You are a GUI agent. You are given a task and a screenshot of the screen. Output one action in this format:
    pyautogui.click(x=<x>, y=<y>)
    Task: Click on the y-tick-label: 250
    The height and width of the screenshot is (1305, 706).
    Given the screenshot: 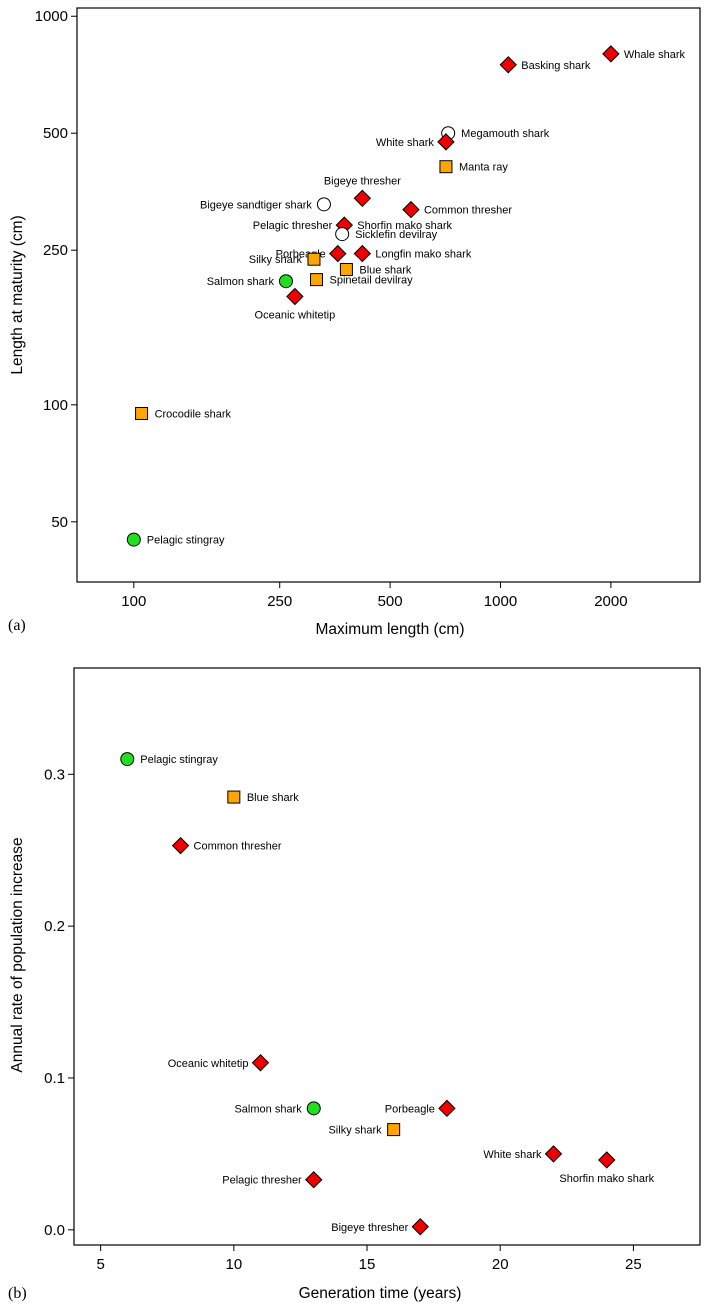 What is the action you would take?
    pyautogui.click(x=55, y=250)
    